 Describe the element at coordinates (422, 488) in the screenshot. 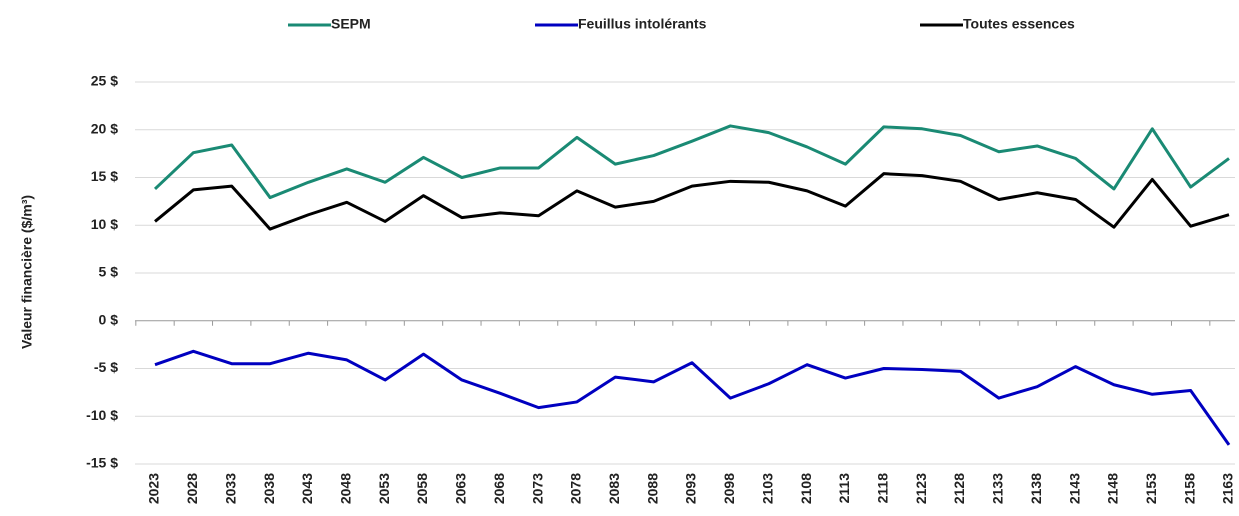

I see `x-tick-label: 2058` at that location.